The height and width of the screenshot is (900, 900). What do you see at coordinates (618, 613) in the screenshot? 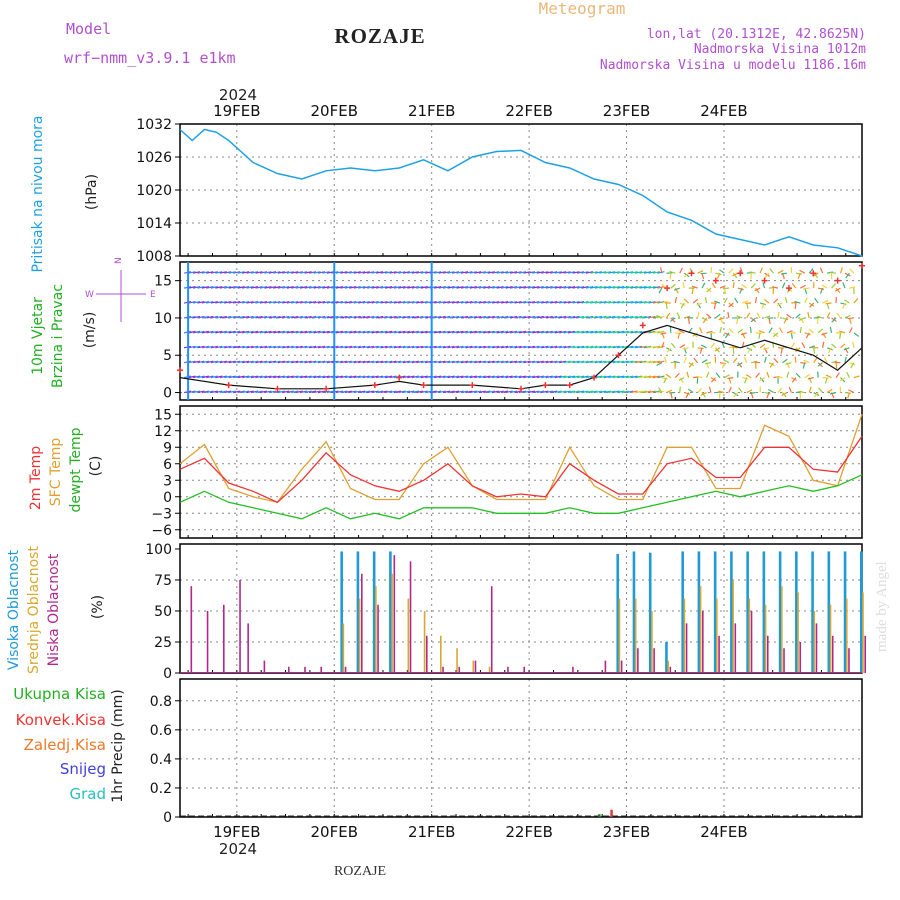
I see `cloud-bar-high` at bounding box center [618, 613].